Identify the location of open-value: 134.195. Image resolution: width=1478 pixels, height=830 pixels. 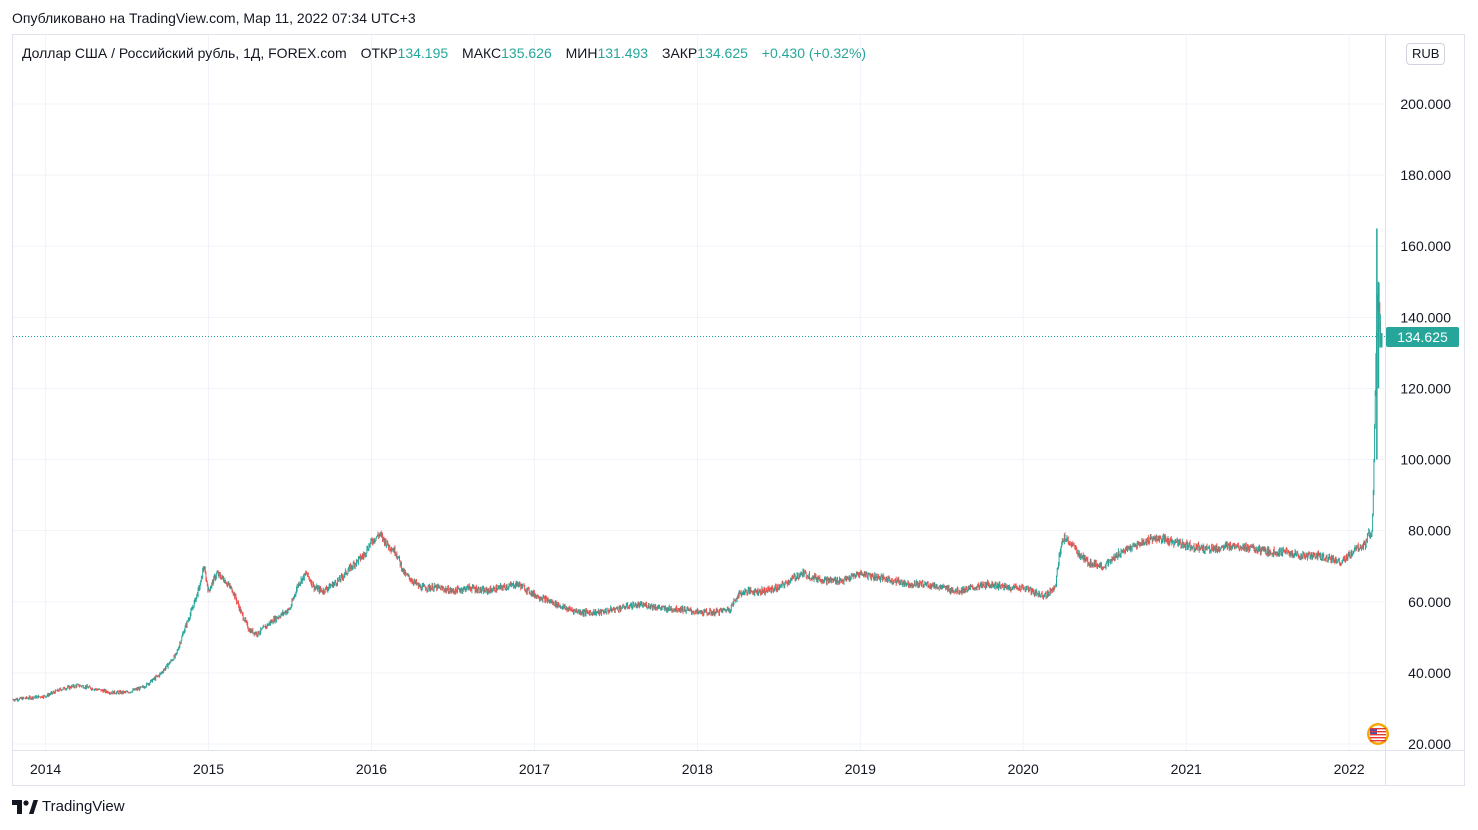
(423, 53).